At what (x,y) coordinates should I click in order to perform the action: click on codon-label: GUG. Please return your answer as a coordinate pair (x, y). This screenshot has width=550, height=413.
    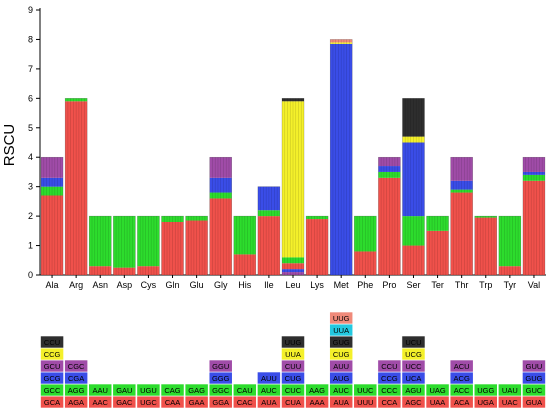
    Looking at the image, I should click on (341, 342).